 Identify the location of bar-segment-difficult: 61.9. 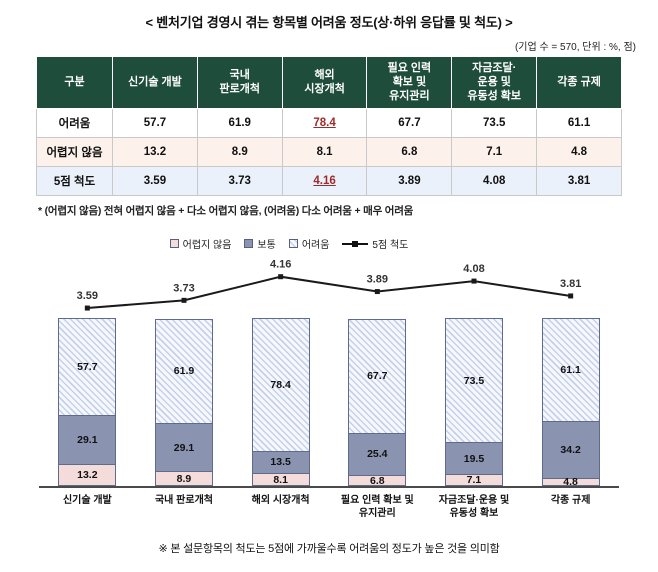
(183, 371).